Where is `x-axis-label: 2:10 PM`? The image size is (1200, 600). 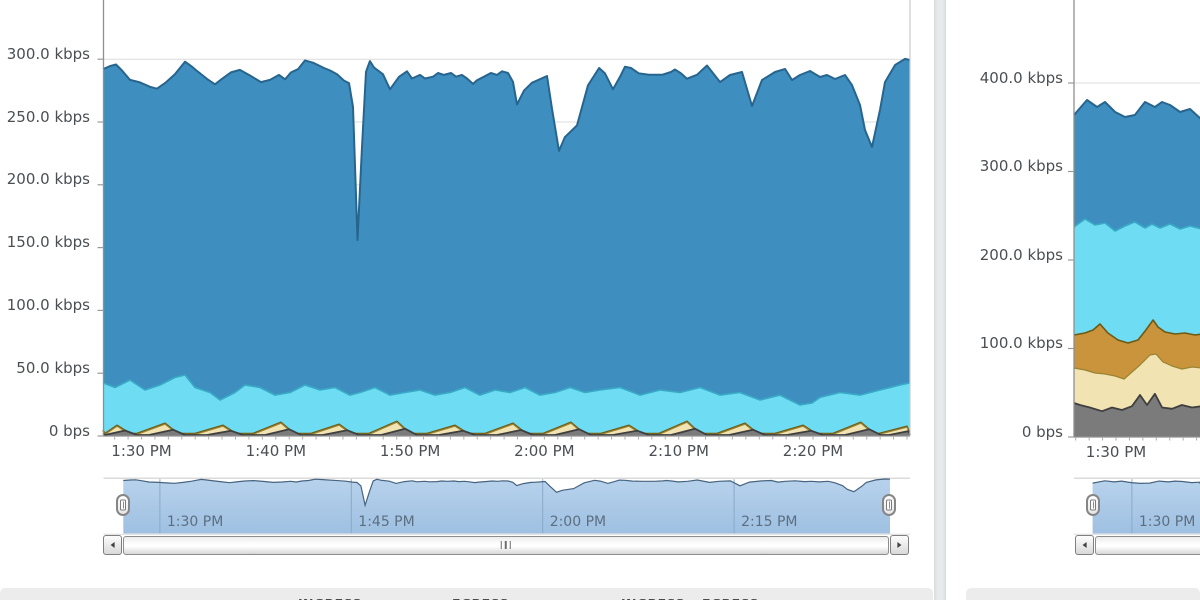 x-axis-label: 2:10 PM is located at coordinates (678, 451).